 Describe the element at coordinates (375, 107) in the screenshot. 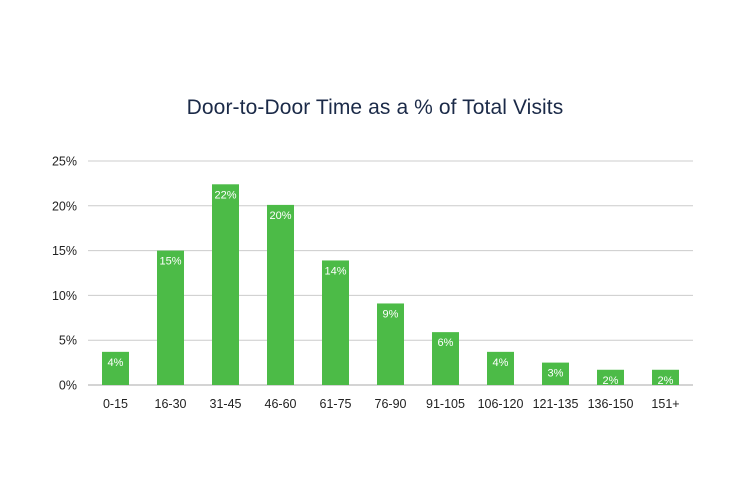

I see `chart-title: Door-to-Door Time as a % of Total Visits` at that location.